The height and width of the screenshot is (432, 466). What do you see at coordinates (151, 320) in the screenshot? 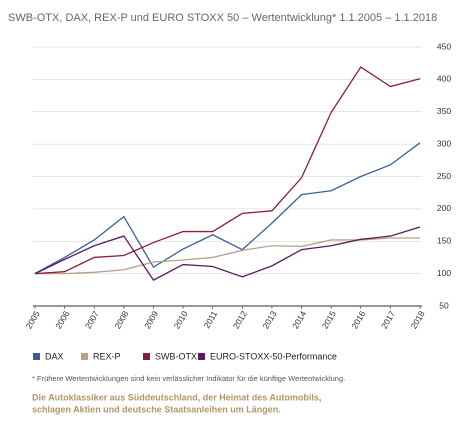
I see `x-tick-label: 2009` at bounding box center [151, 320].